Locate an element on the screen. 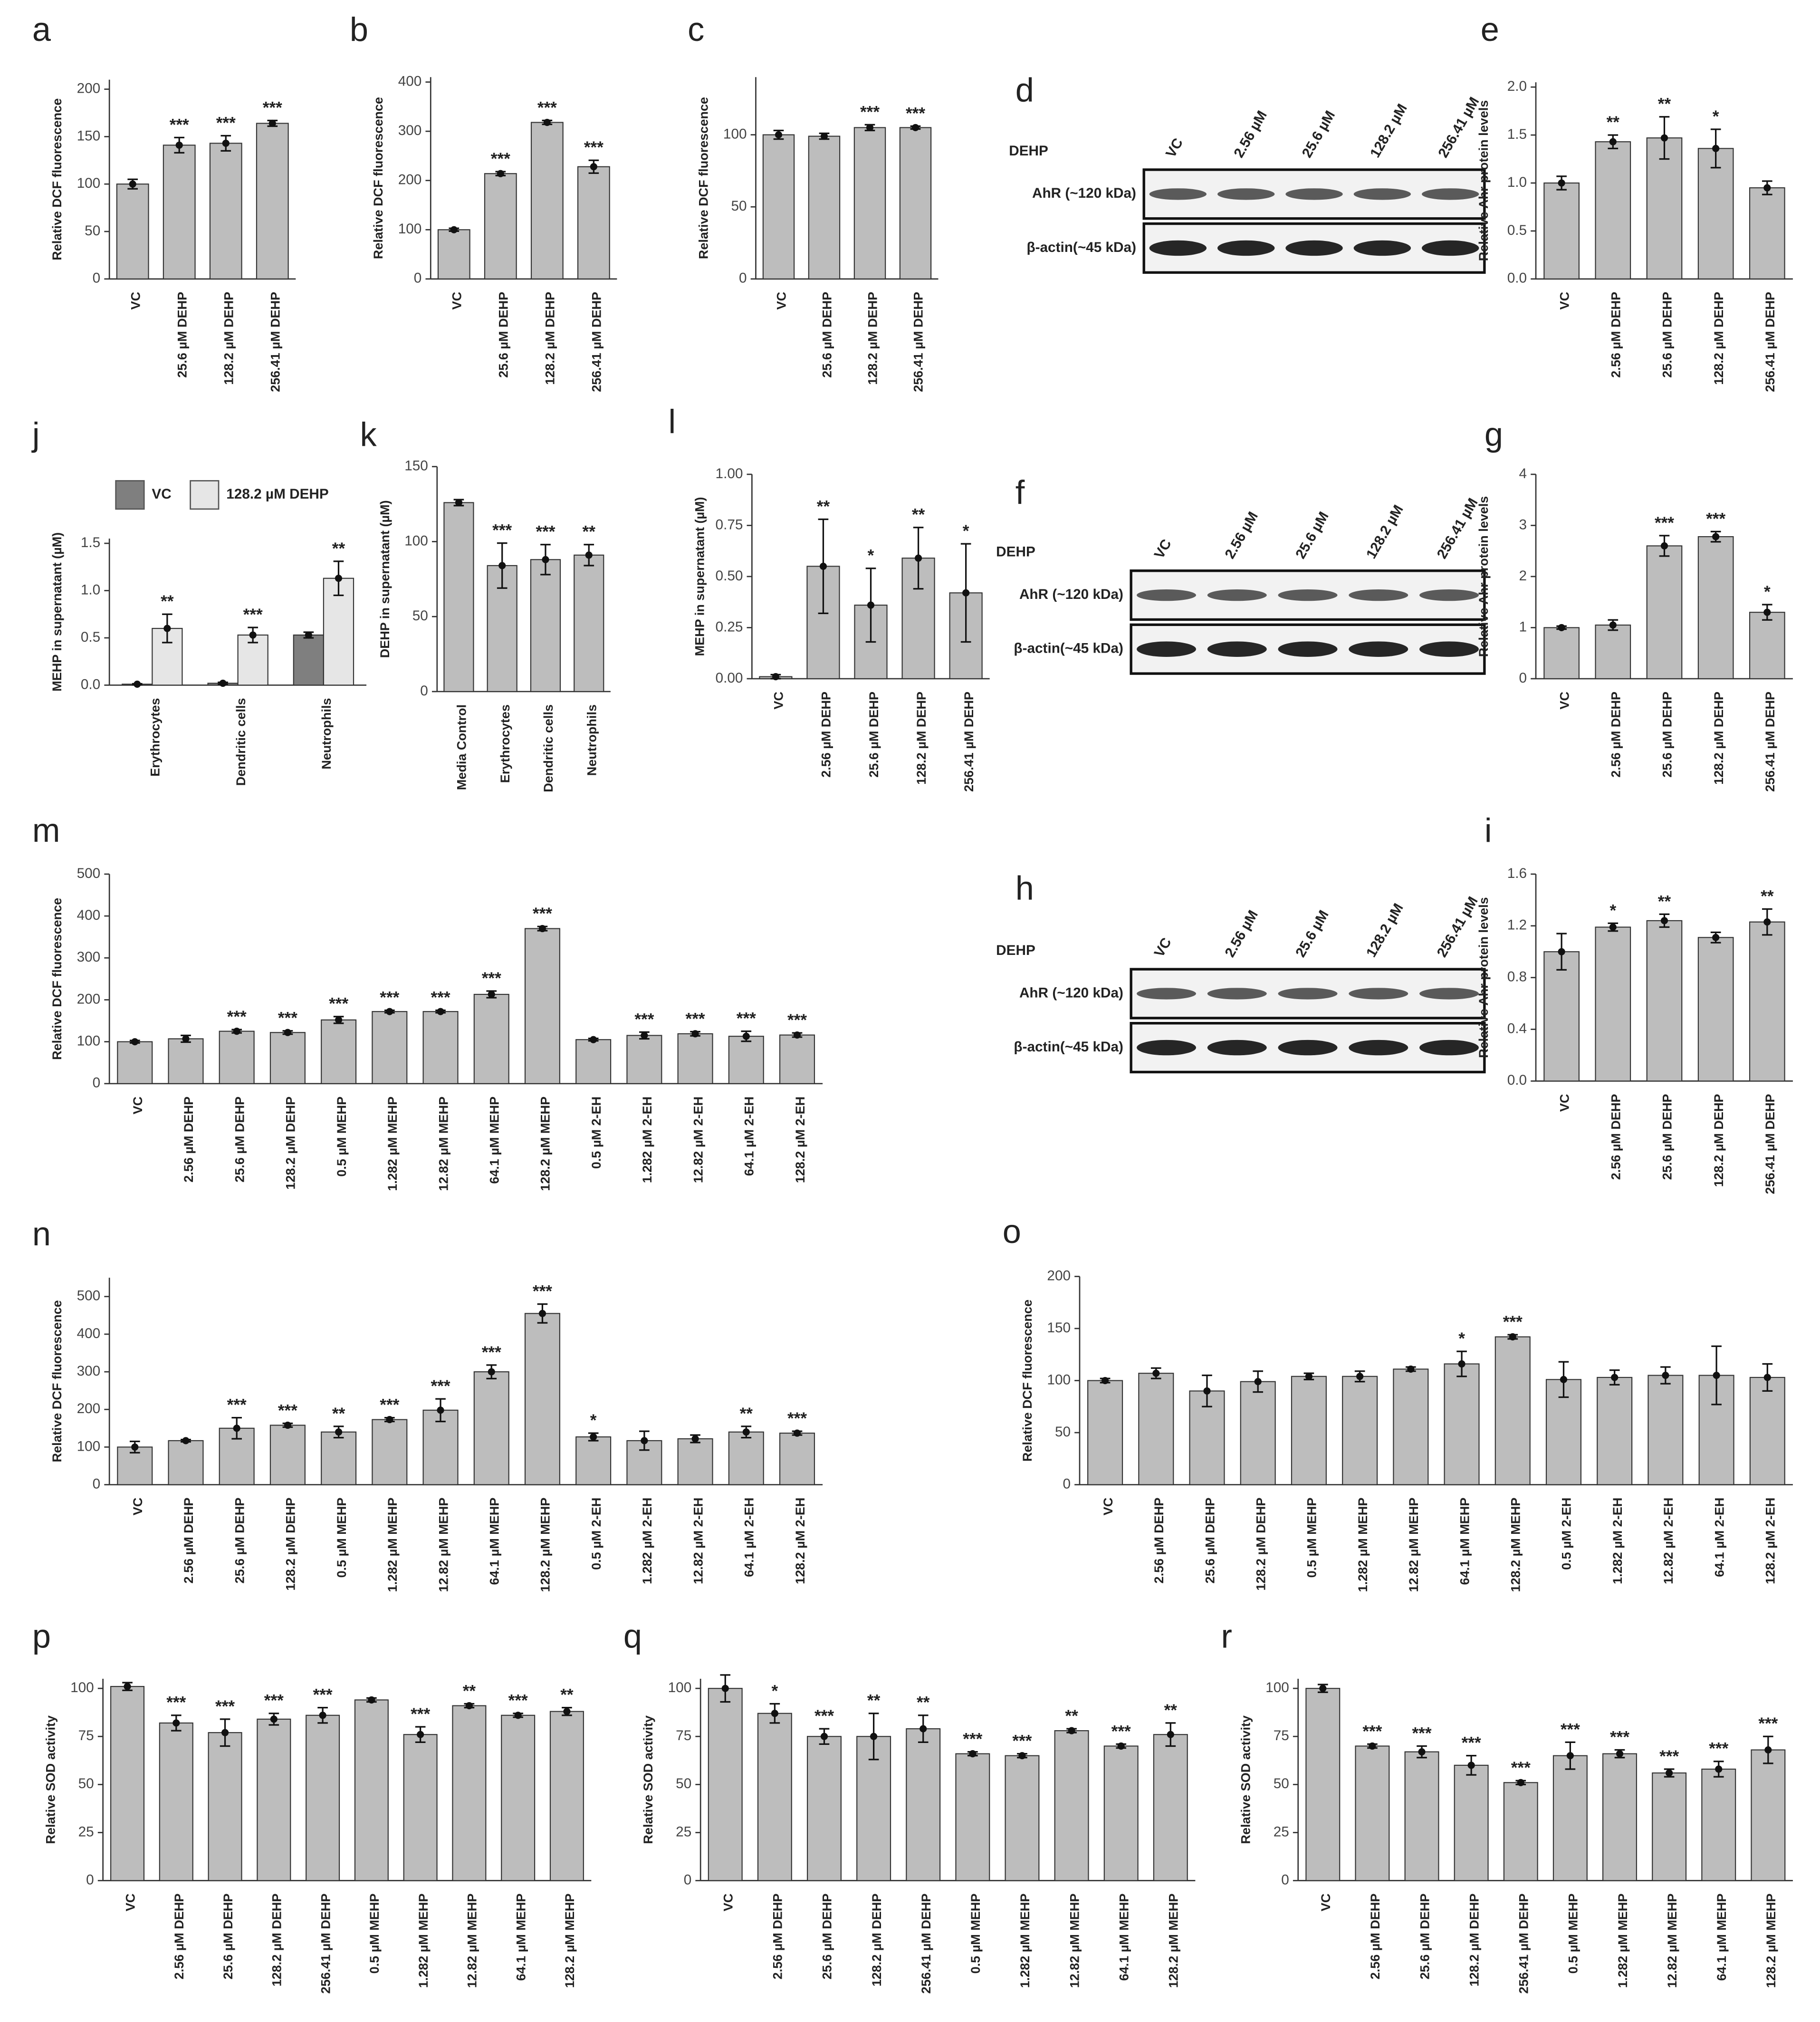 This screenshot has width=1820, height=2022. x-tick-label: Erythrocytes is located at coordinates (155, 737).